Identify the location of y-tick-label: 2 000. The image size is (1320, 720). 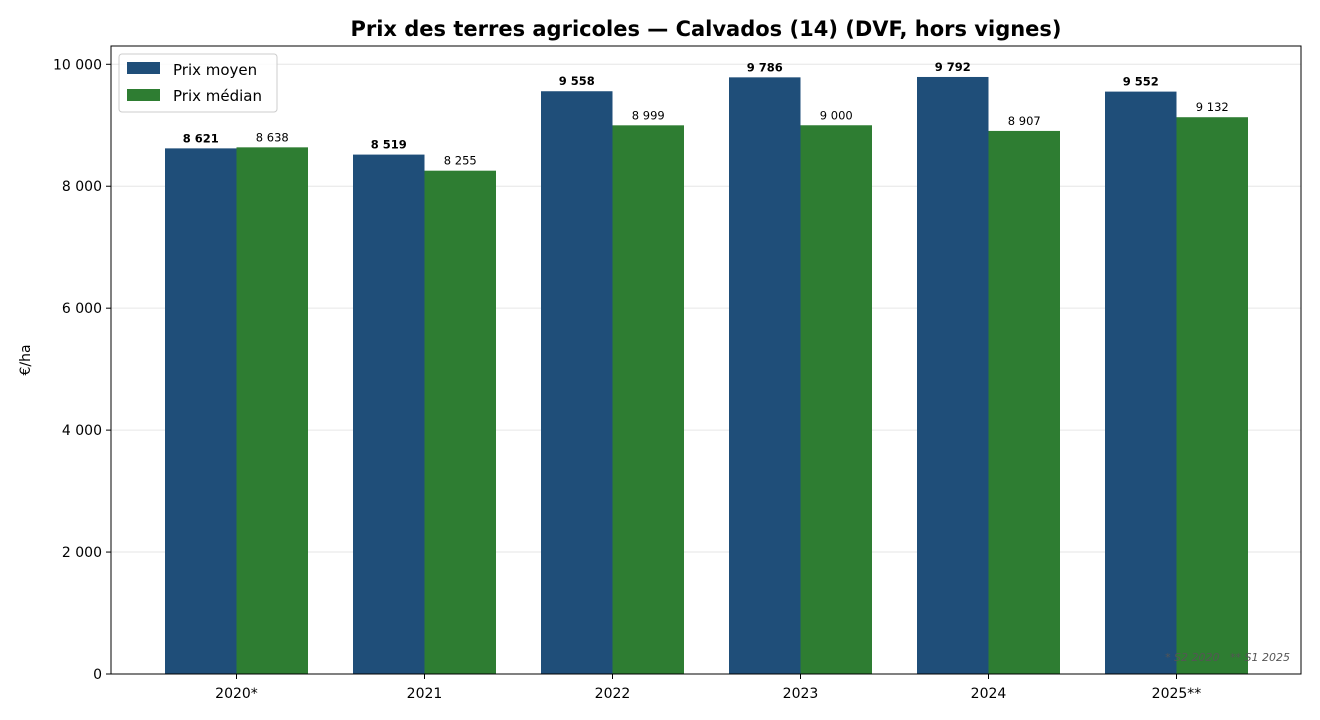
(82, 553).